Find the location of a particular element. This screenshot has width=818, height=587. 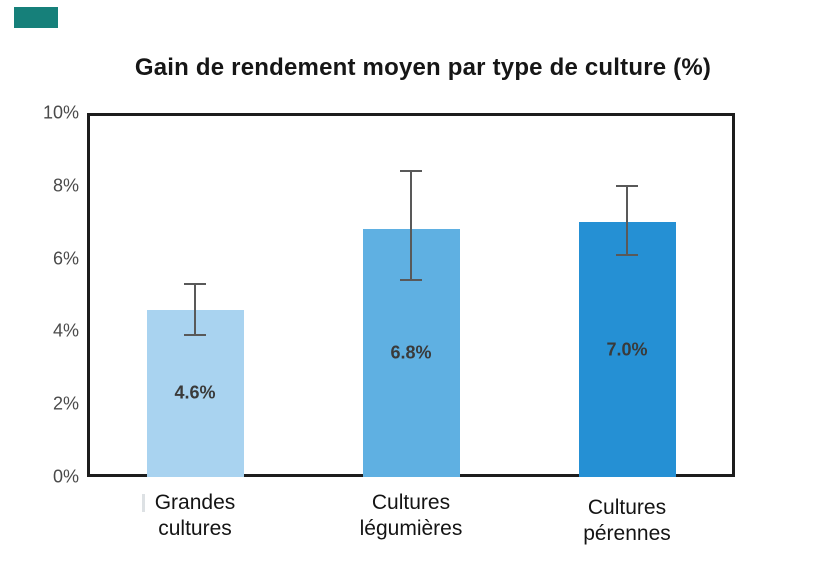

x-axis-label-line: pérennes is located at coordinates (627, 533).